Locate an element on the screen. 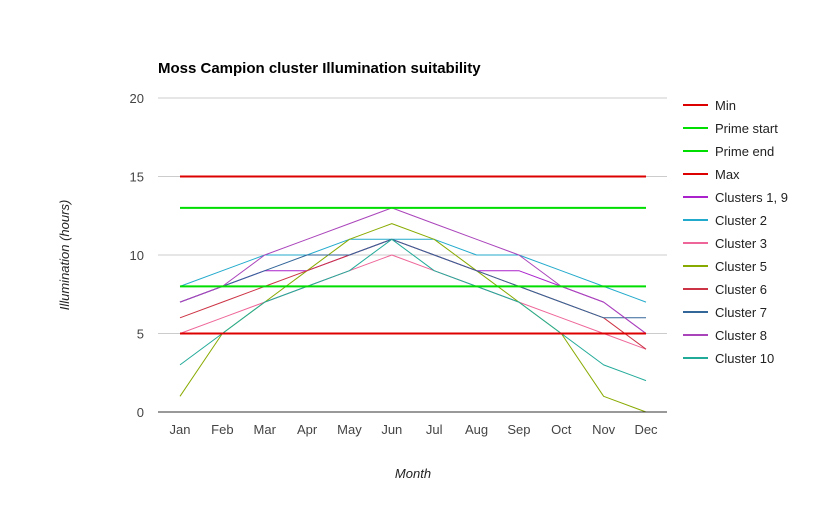 This screenshot has height=510, width=825. x-tick-label: May is located at coordinates (349, 429).